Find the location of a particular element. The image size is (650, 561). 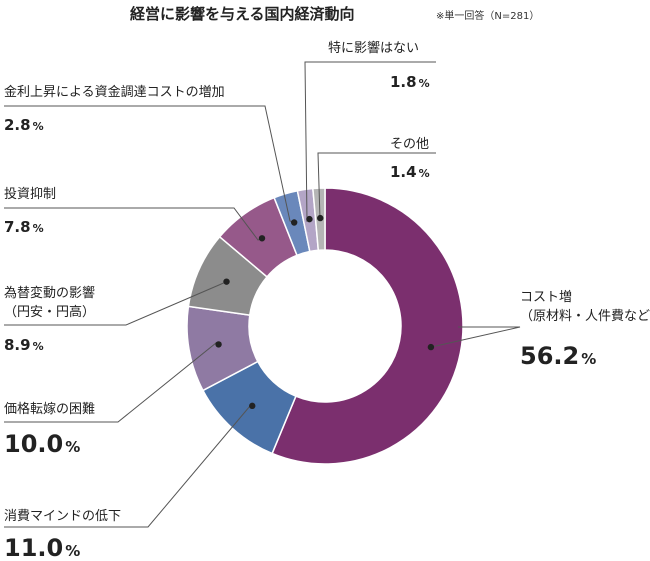

slice-label-3: 為替変動の影響 is located at coordinates (49, 293).